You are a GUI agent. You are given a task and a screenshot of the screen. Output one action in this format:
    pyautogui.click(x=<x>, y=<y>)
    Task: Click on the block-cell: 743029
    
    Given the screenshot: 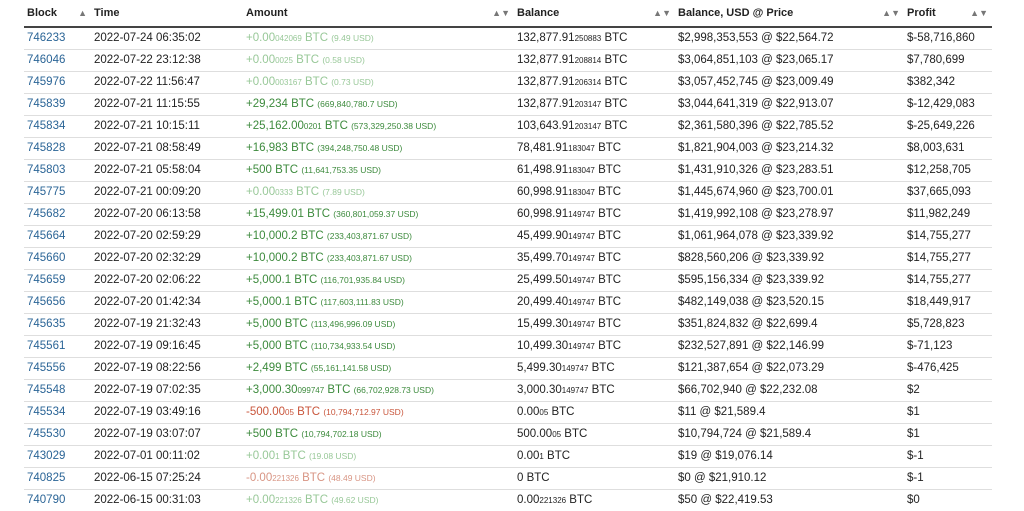 What is the action you would take?
    pyautogui.click(x=57, y=457)
    